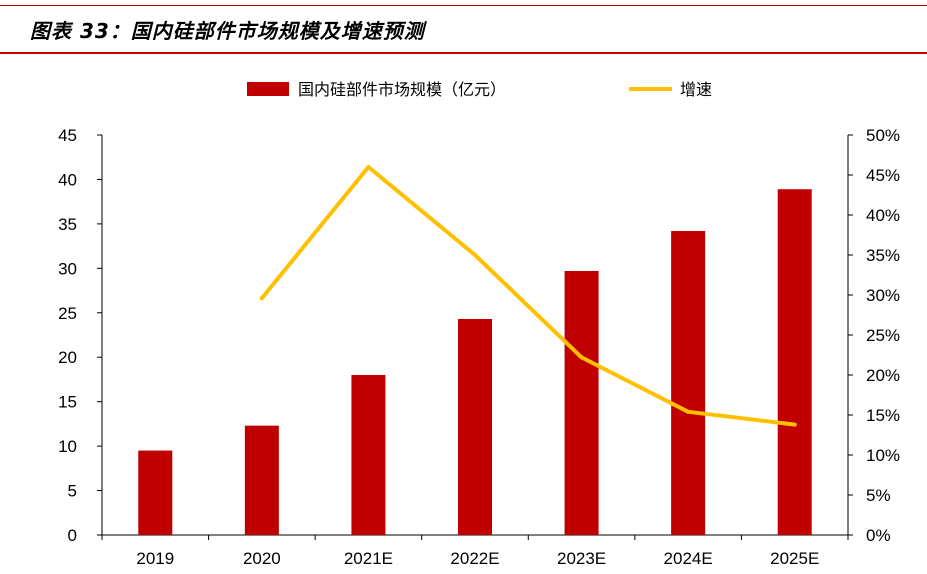 This screenshot has height=574, width=927. I want to click on right-tick-label: 15%, so click(883, 415).